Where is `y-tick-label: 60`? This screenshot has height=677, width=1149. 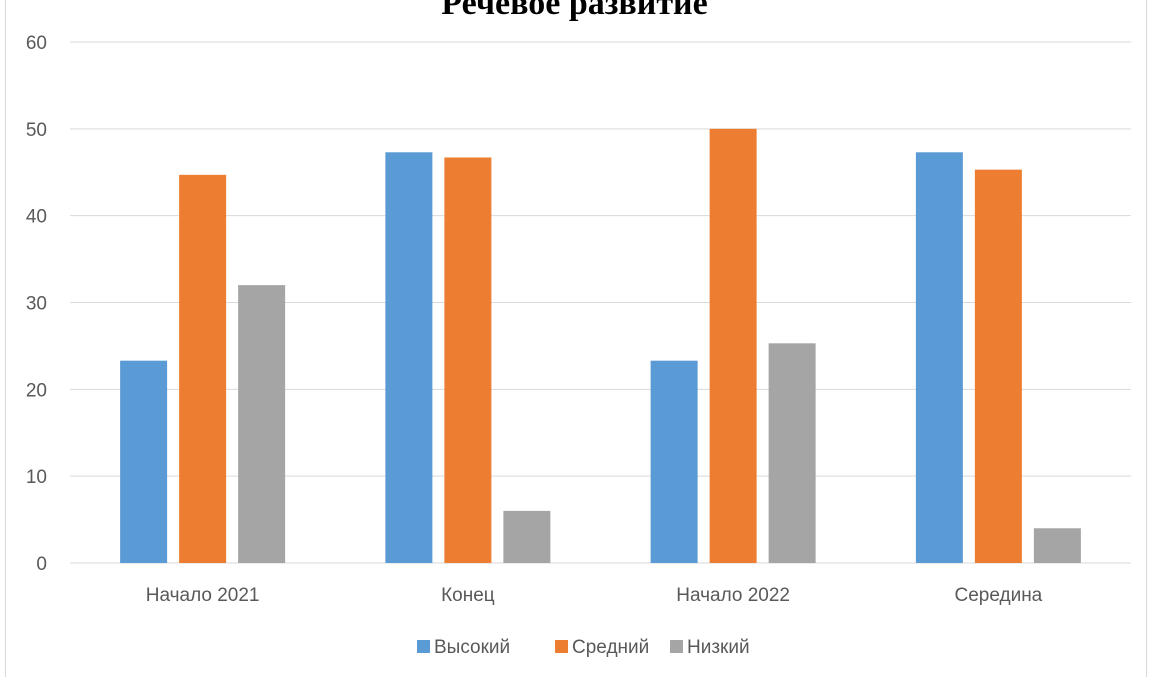 y-tick-label: 60 is located at coordinates (36, 43).